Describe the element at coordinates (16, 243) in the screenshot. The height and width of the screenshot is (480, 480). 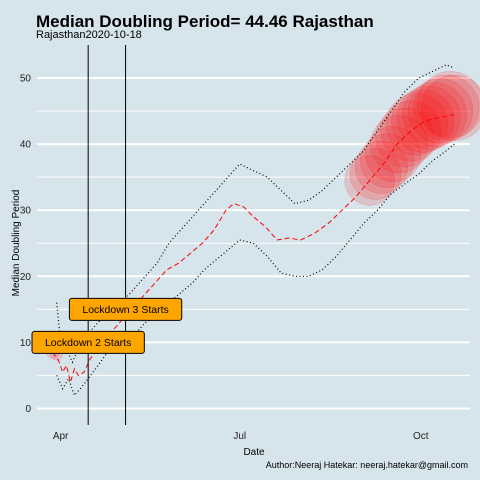
I see `y-axis-title: Median Doubling Period` at that location.